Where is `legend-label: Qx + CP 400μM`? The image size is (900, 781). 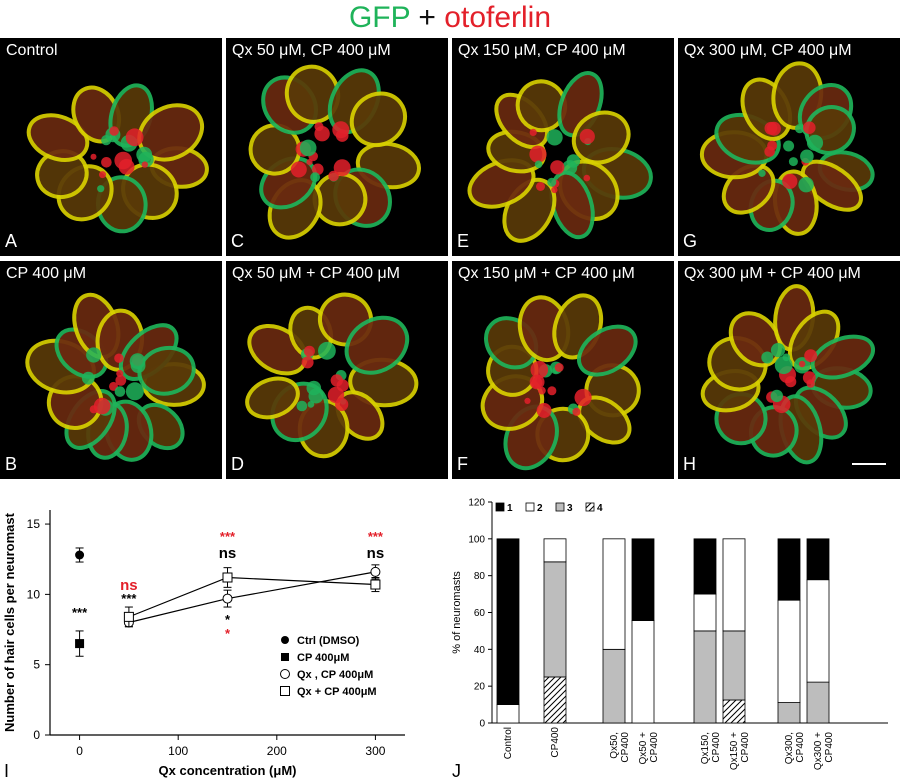
legend-label: Qx + CP 400μM is located at coordinates (337, 692).